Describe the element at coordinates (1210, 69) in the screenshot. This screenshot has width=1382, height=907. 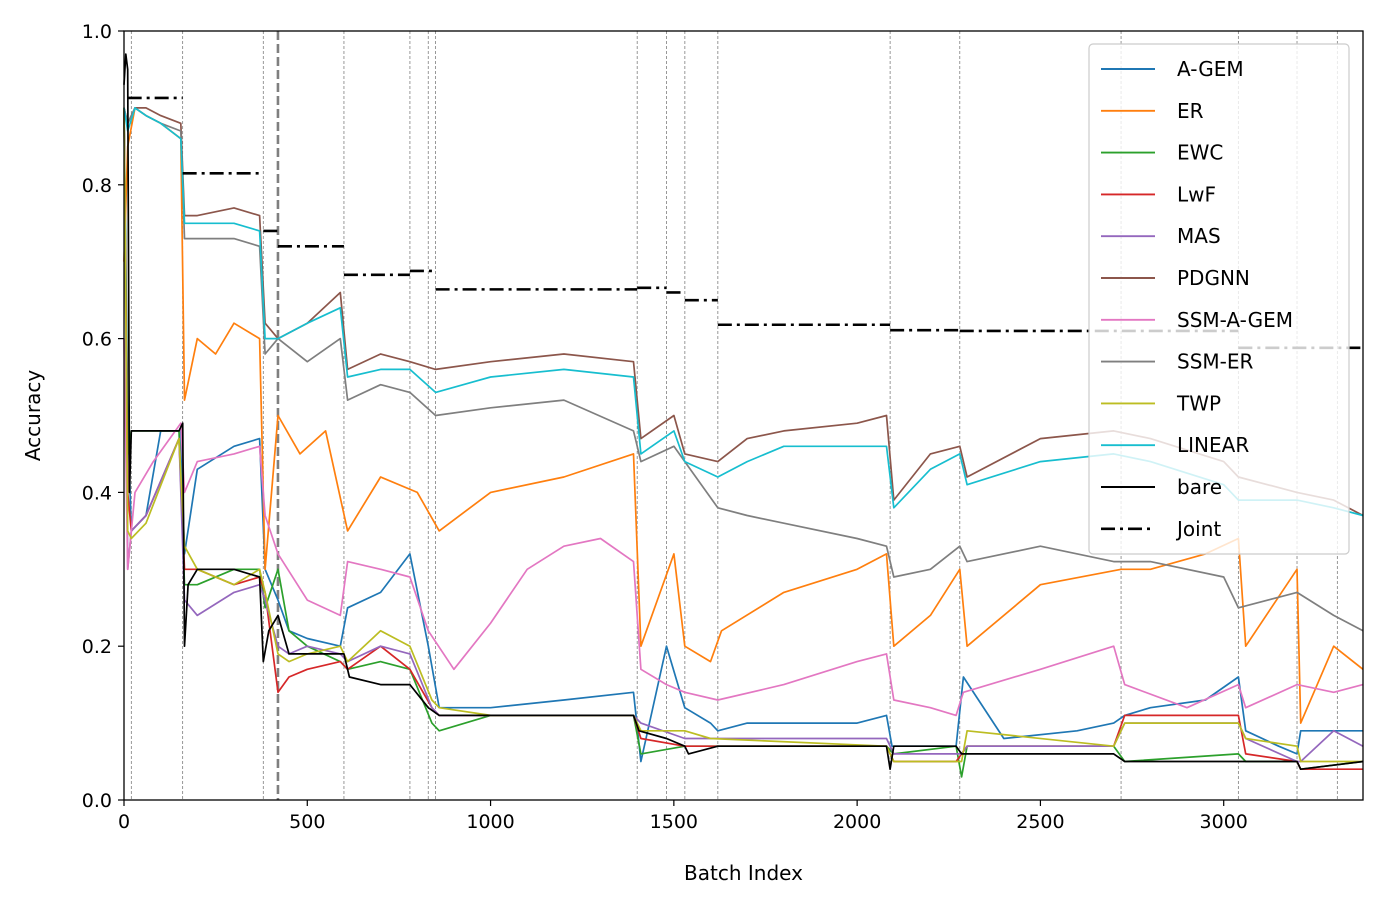
I see `legend-label: A-GEM` at that location.